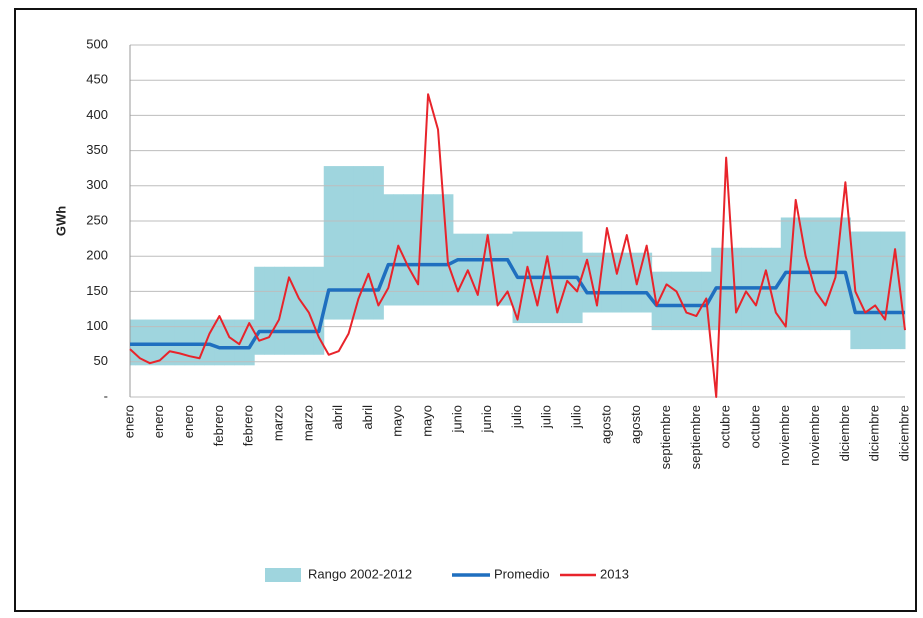 The height and width of the screenshot is (618, 923). I want to click on legend-label: Promedio, so click(522, 573).